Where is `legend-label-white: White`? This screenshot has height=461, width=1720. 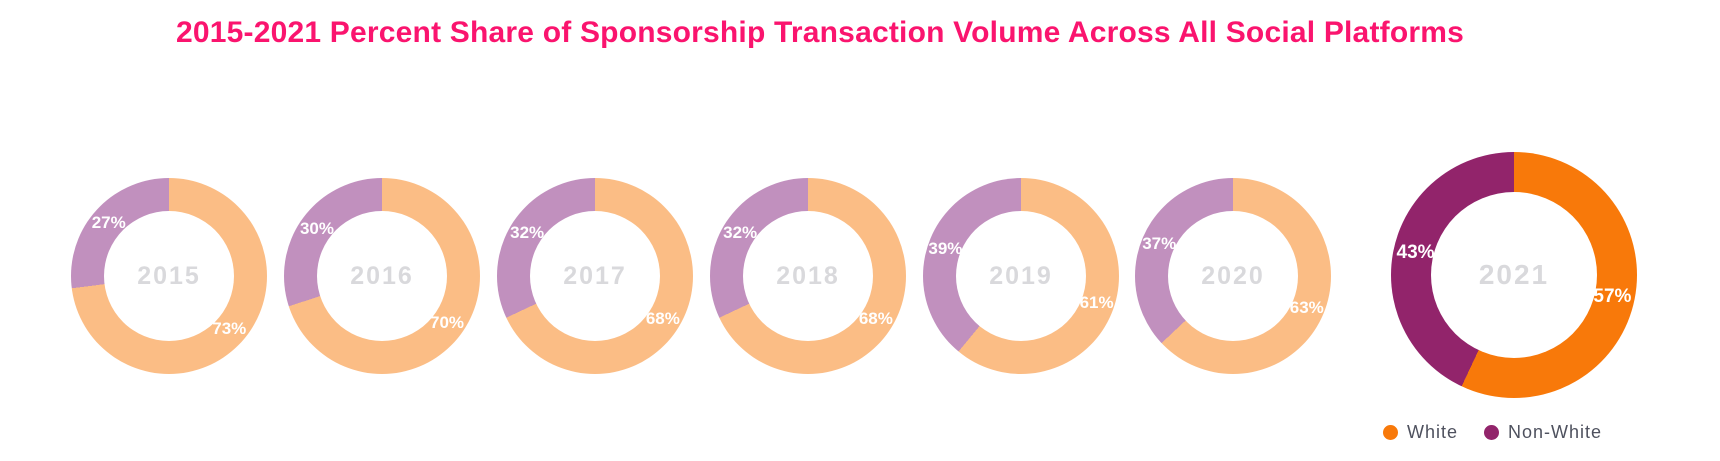
legend-label-white: White is located at coordinates (1433, 432).